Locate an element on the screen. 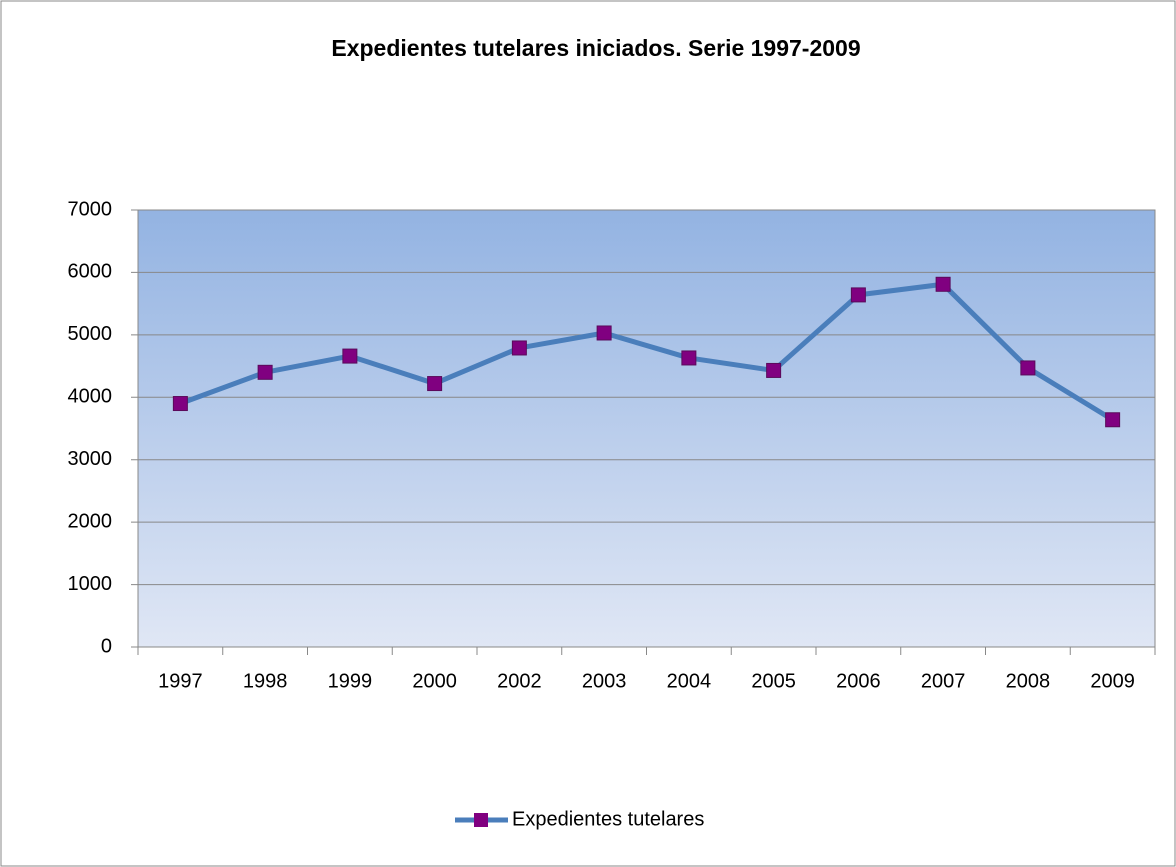 The image size is (1176, 867). x-tick-label: 2004 is located at coordinates (689, 681).